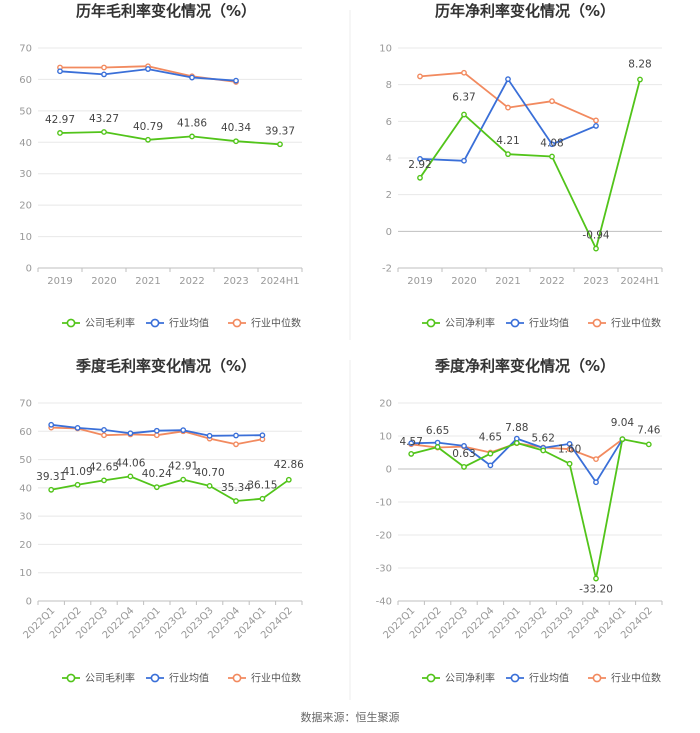 The image size is (700, 733). What do you see at coordinates (639, 281) in the screenshot?
I see `x-tick-label: 2024H1` at bounding box center [639, 281].